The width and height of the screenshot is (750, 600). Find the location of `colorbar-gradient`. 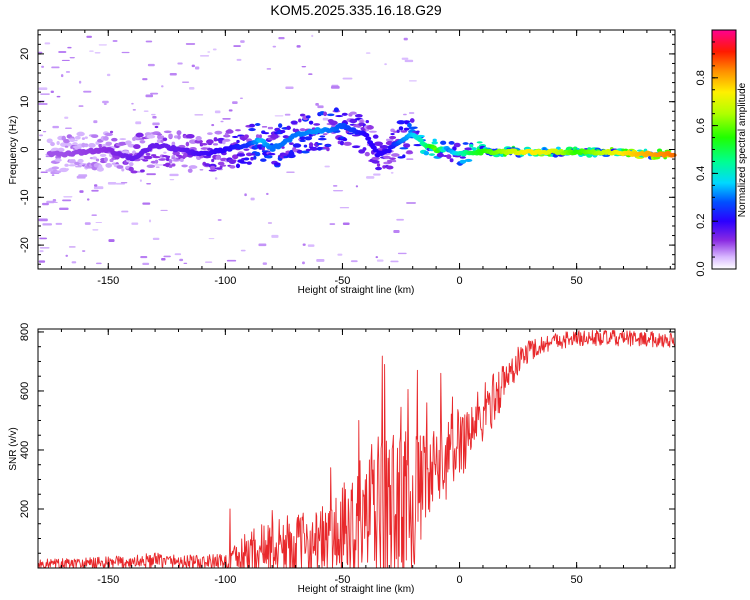

colorbar-gradient is located at coordinates (724, 149).